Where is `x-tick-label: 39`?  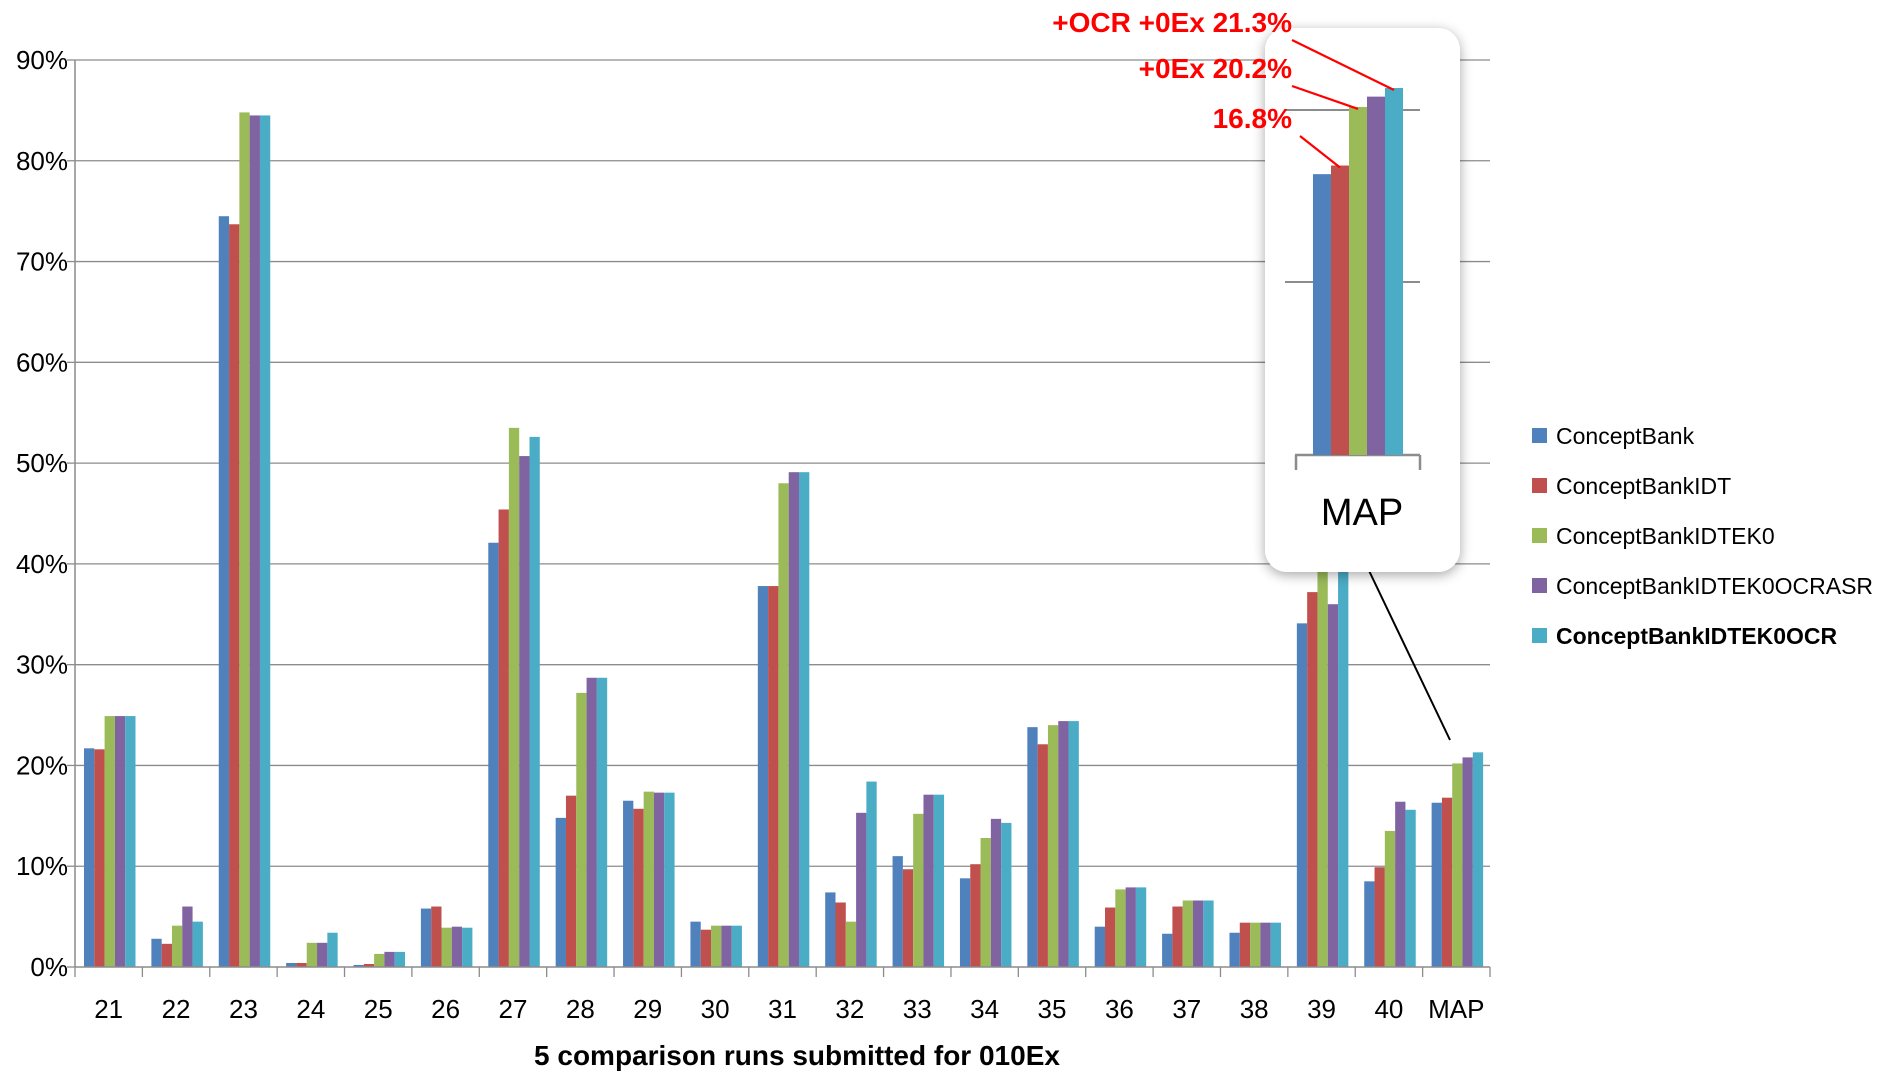
x-tick-label: 39 is located at coordinates (1321, 1009).